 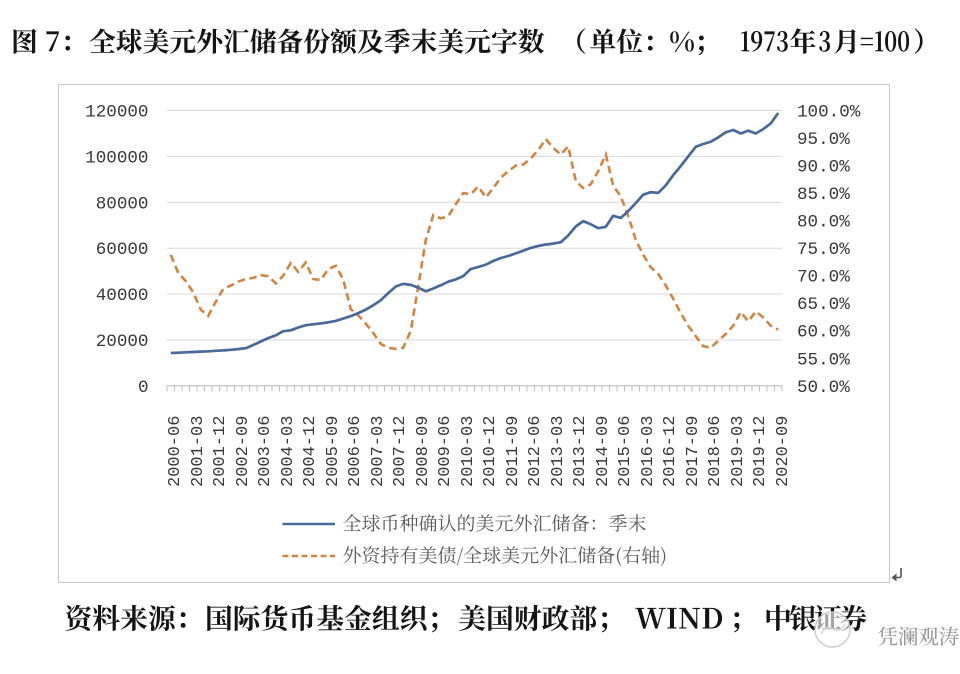 I want to click on svg-text: 2010-03, so click(x=468, y=451).